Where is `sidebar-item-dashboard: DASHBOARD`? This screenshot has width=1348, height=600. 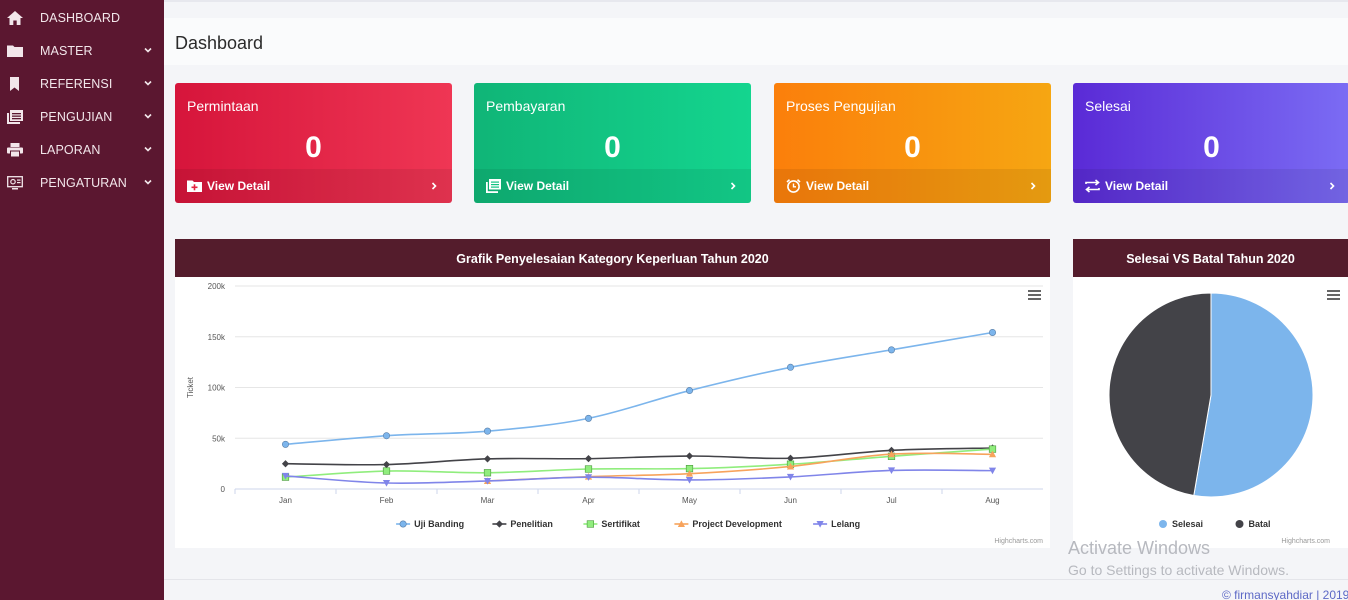 sidebar-item-dashboard: DASHBOARD is located at coordinates (82, 17).